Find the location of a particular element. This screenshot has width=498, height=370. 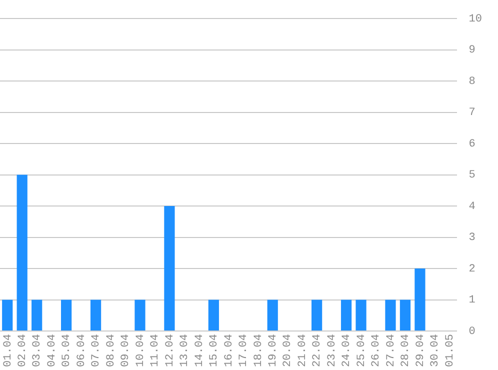

x-tick-label: 13.04 is located at coordinates (185, 351).